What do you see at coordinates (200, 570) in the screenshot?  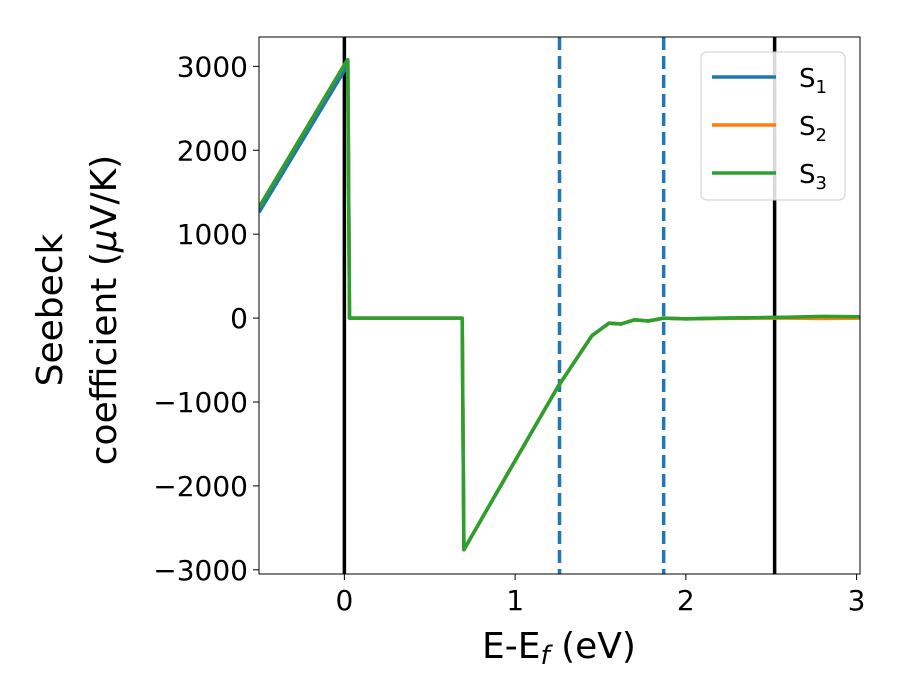 I see `y-tick-label: −3000` at bounding box center [200, 570].